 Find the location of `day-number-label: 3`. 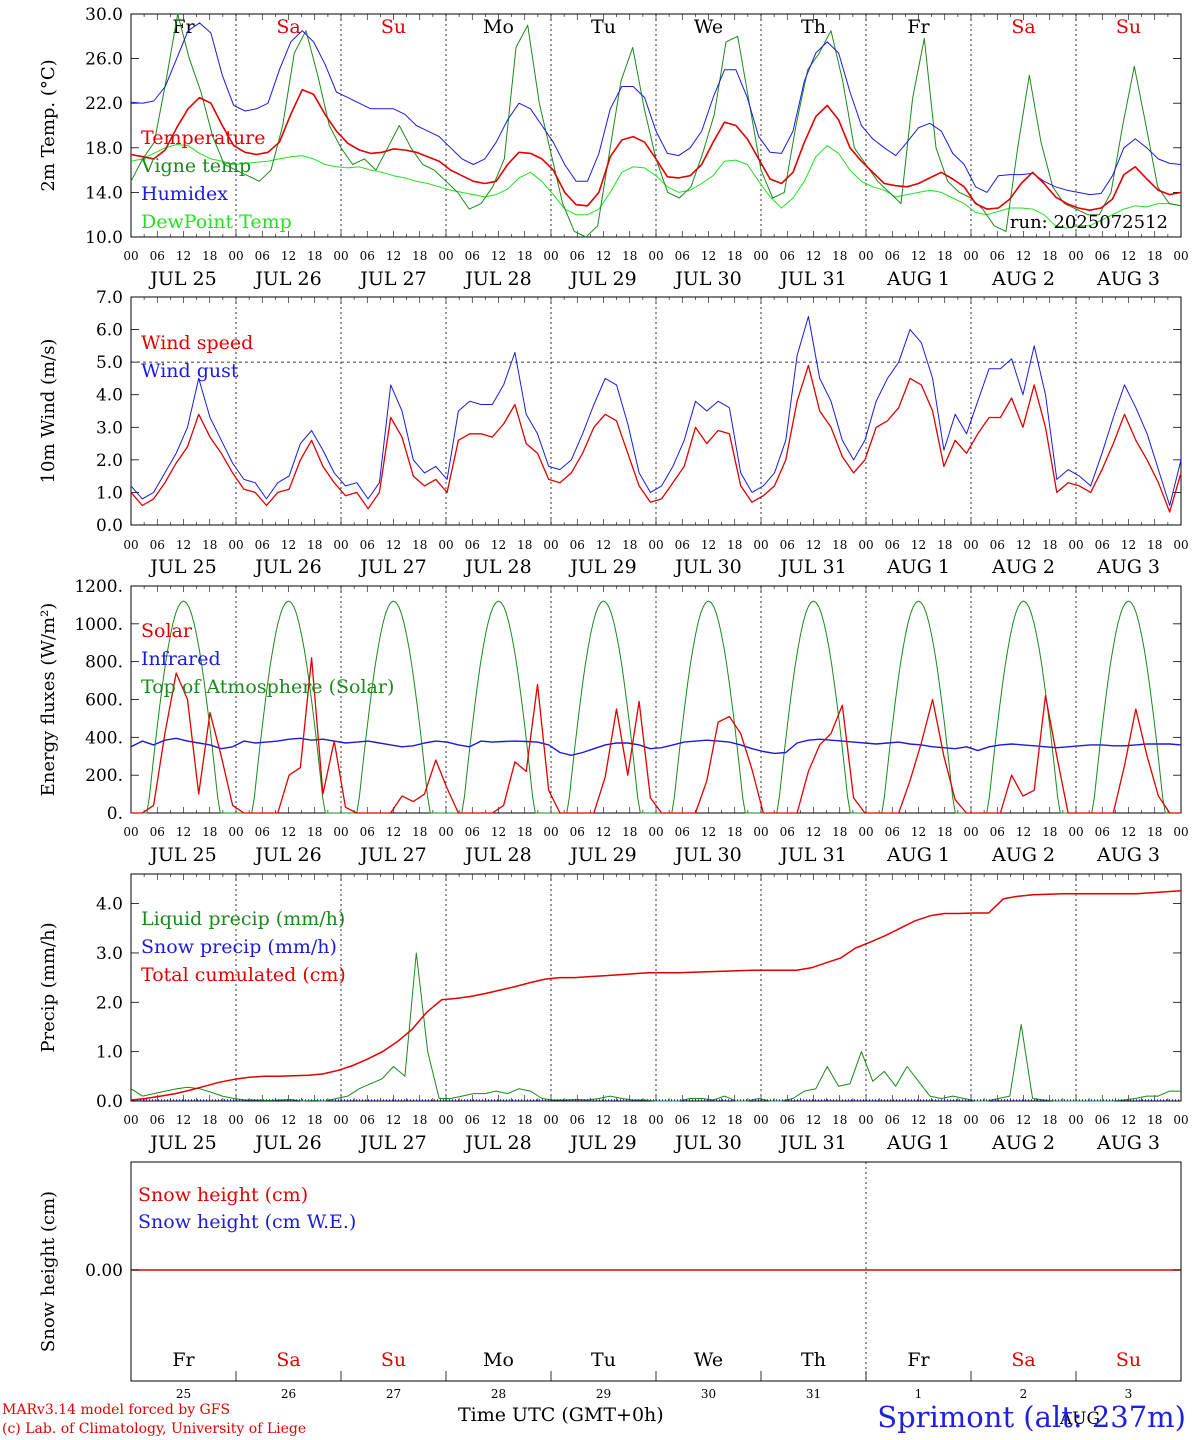

day-number-label: 3 is located at coordinates (1129, 1394).